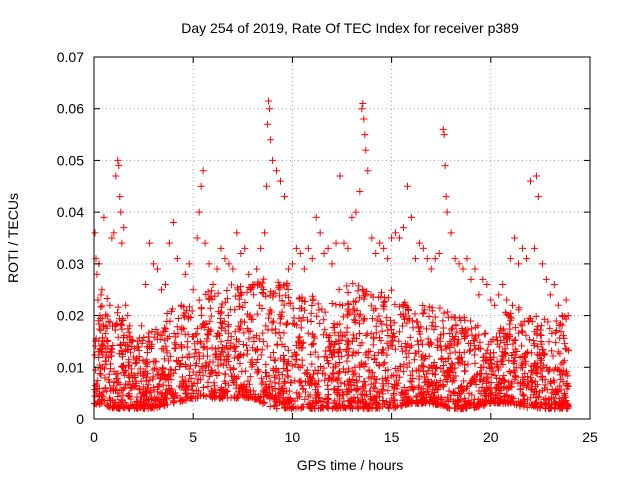  I want to click on x-tick-label: 20, so click(491, 437).